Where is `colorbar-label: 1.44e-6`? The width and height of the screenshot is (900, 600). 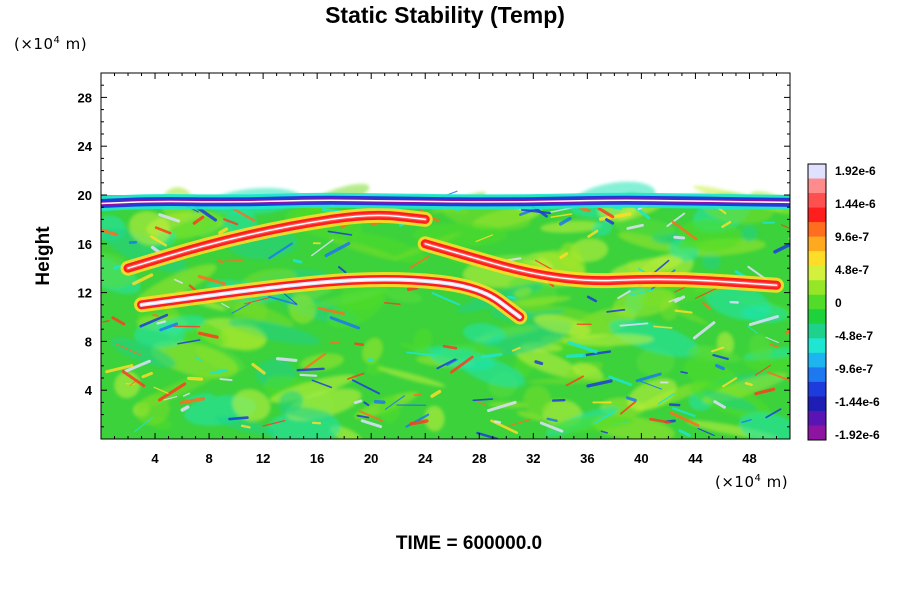
colorbar-label: 1.44e-6 is located at coordinates (855, 204).